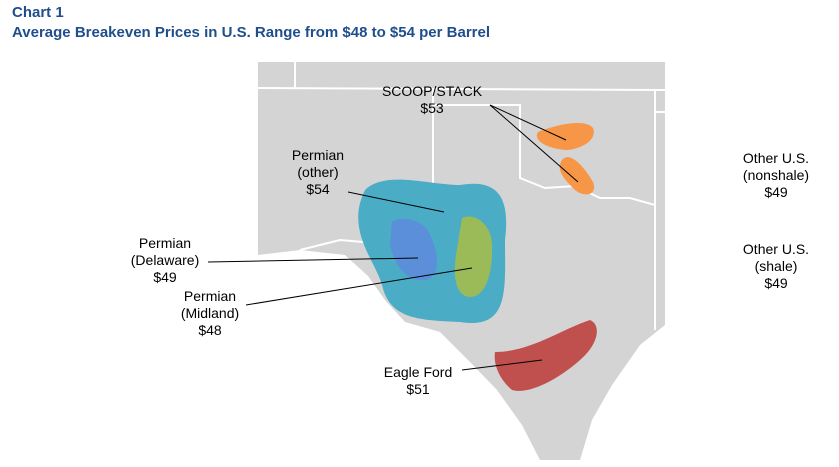  I want to click on region-name: SCOOP/STACK, so click(432, 91).